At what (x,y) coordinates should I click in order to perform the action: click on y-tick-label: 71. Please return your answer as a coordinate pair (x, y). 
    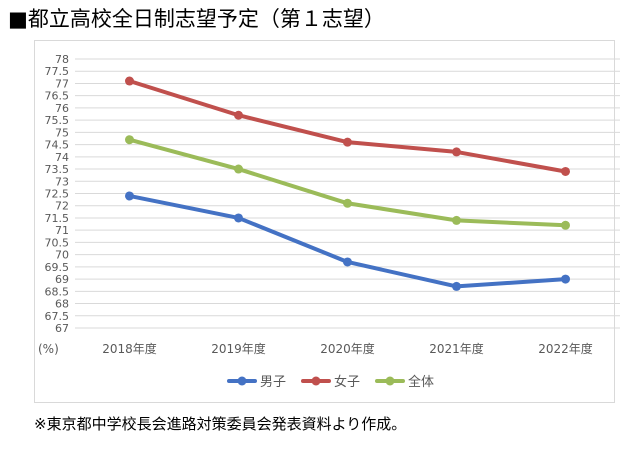
    Looking at the image, I should click on (62, 230).